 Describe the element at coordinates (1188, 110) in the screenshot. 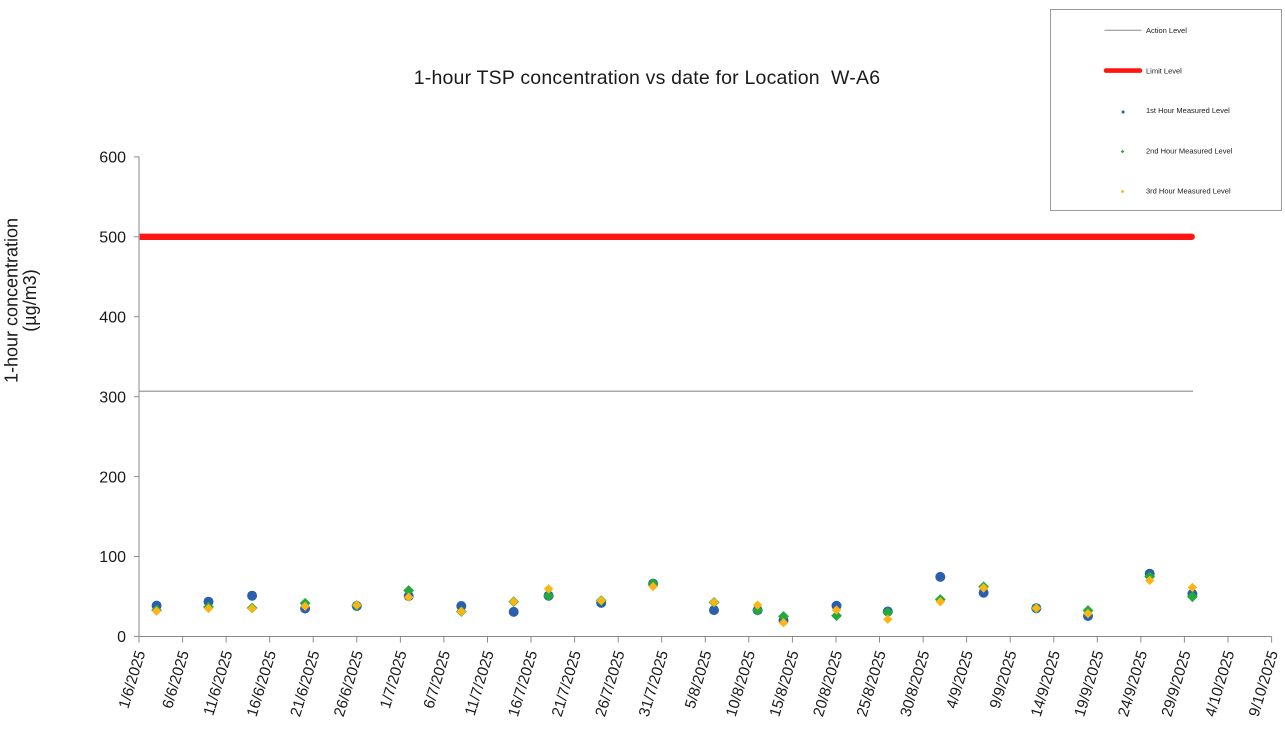

I see `svg-text: 1st Hour Measured Level` at that location.